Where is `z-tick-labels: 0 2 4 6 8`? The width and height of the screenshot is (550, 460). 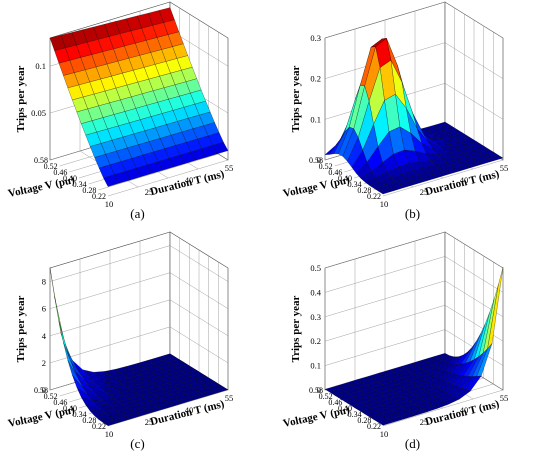 z-tick-labels: 0 2 4 6 8 is located at coordinates (44, 336).